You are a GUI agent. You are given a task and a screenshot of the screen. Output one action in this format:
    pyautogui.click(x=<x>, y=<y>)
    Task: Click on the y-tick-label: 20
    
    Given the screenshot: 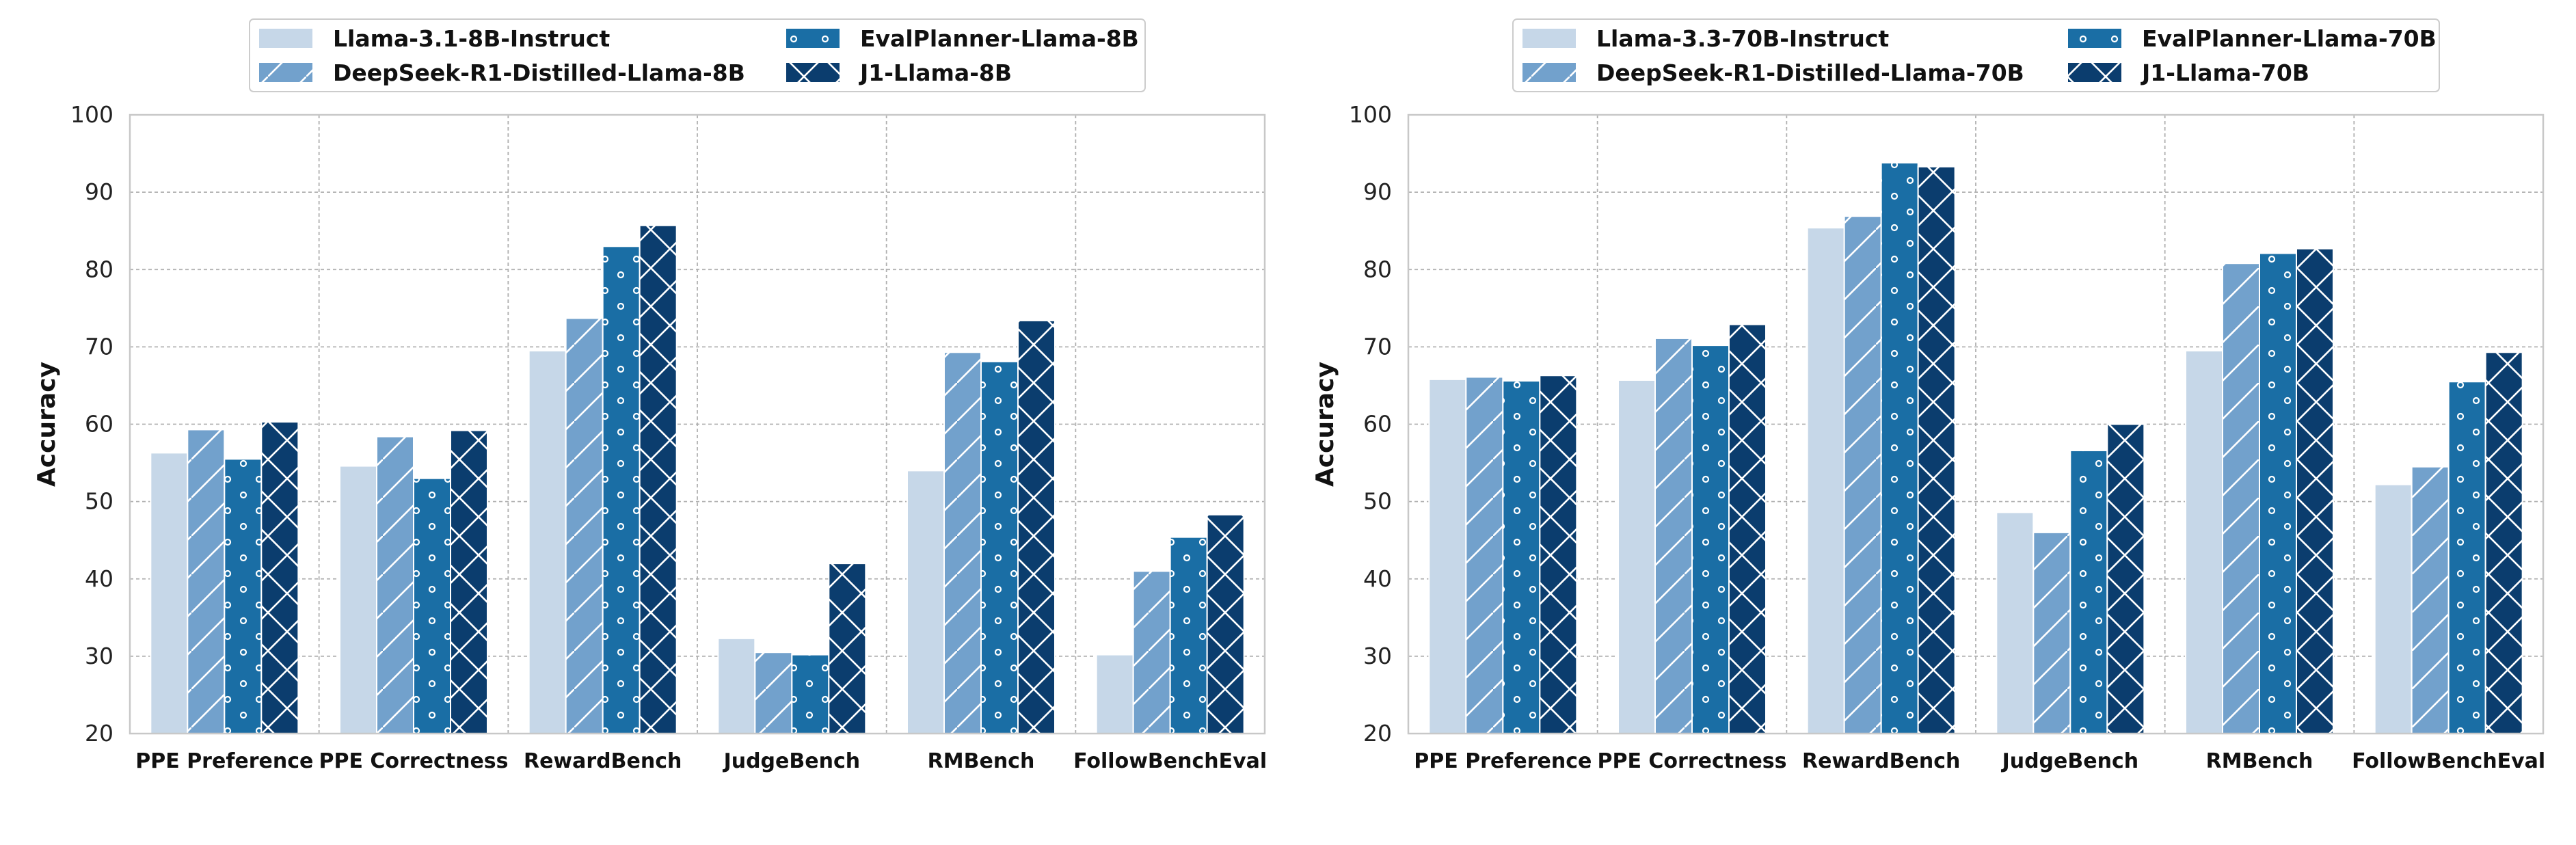 What is the action you would take?
    pyautogui.click(x=99, y=733)
    